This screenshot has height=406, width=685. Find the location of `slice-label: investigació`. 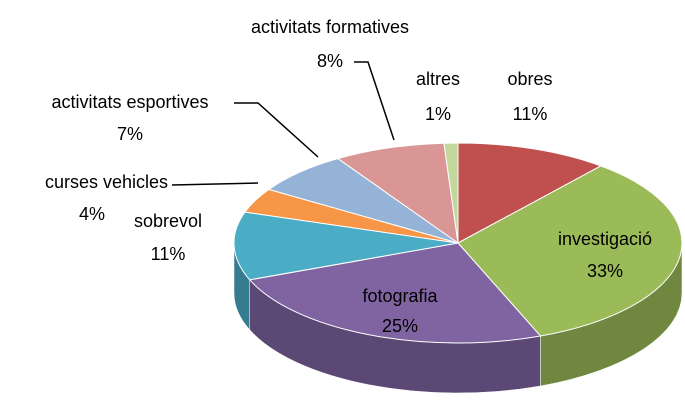

slice-label: investigació is located at coordinates (605, 239).